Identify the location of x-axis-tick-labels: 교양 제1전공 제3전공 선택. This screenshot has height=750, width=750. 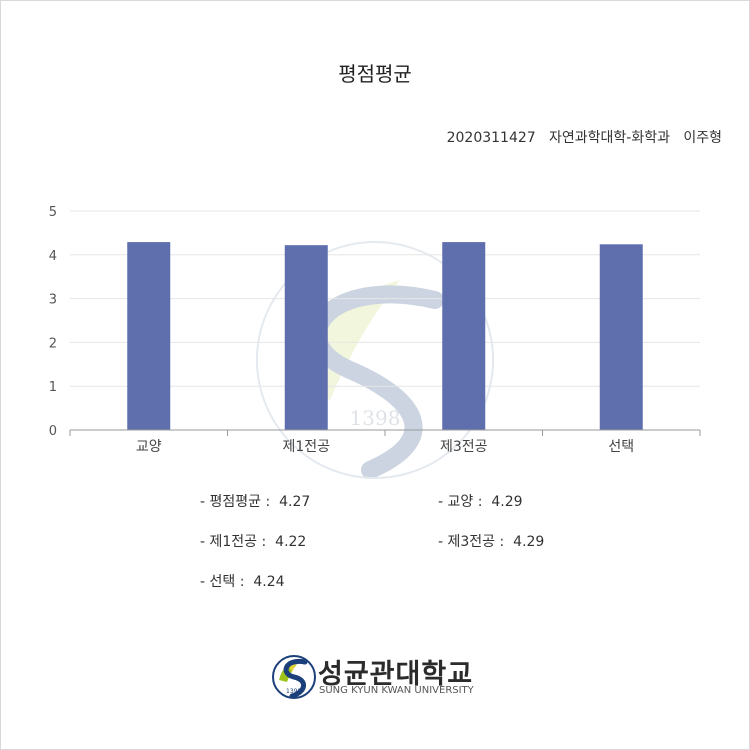
(385, 447).